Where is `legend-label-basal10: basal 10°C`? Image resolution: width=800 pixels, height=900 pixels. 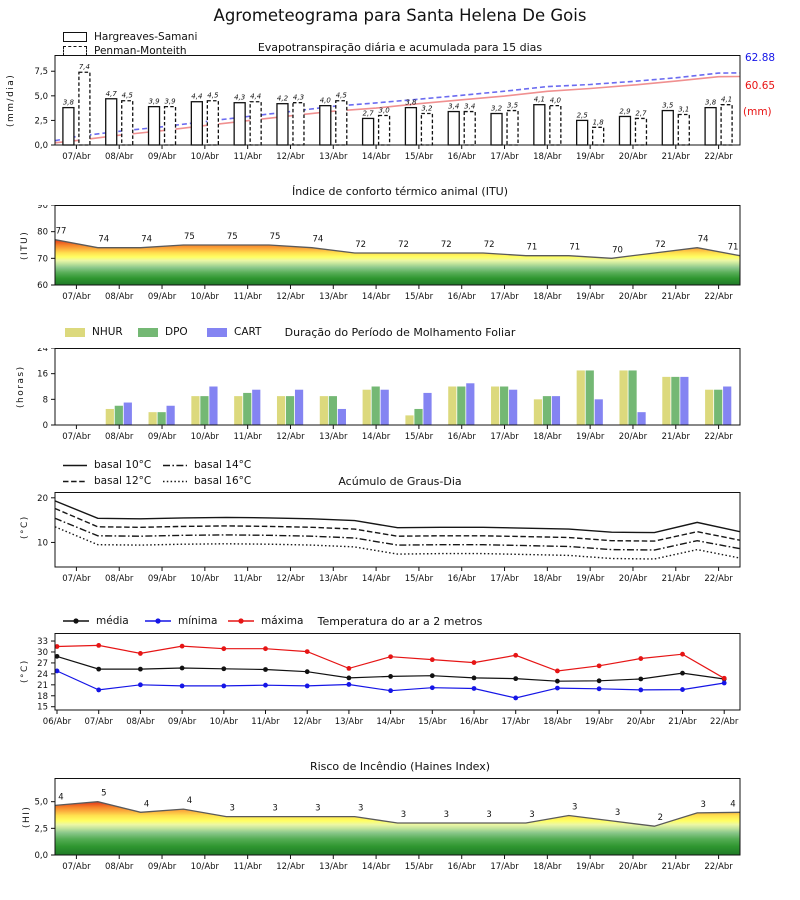
legend-label-basal10: basal 10°C is located at coordinates (123, 465).